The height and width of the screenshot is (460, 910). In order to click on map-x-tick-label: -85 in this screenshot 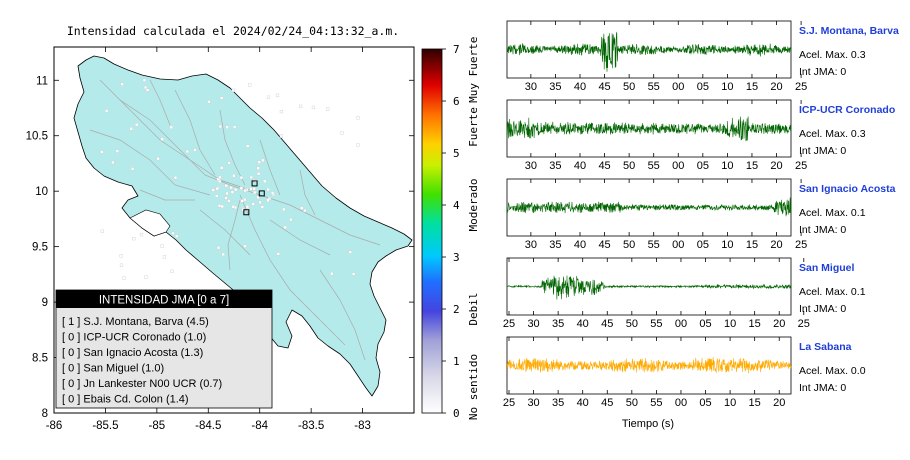, I will do `click(157, 426)`.